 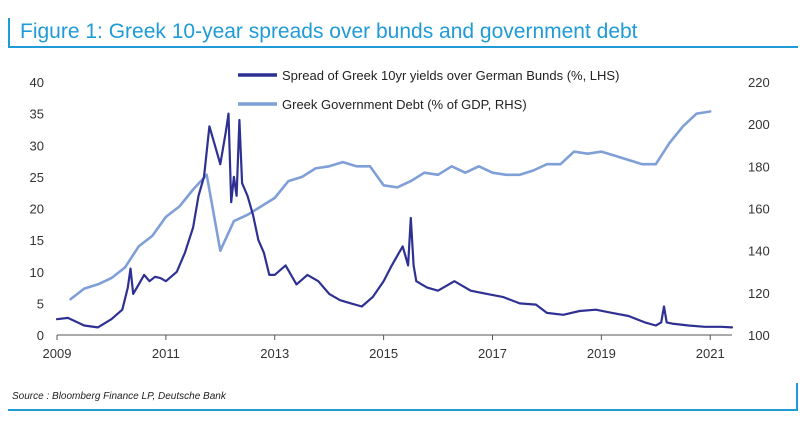 What do you see at coordinates (404, 104) in the screenshot?
I see `legend-label: Greek Government Debt (% of GDP, RHS)` at bounding box center [404, 104].